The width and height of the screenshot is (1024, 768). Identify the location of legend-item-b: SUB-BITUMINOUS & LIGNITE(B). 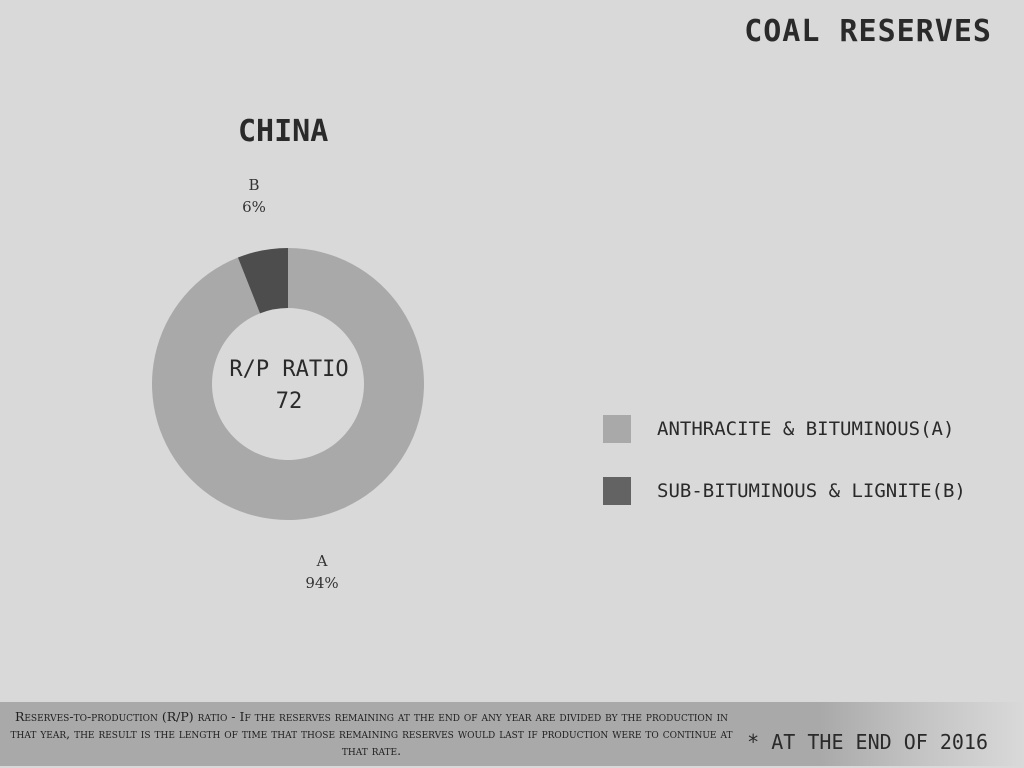
(784, 491).